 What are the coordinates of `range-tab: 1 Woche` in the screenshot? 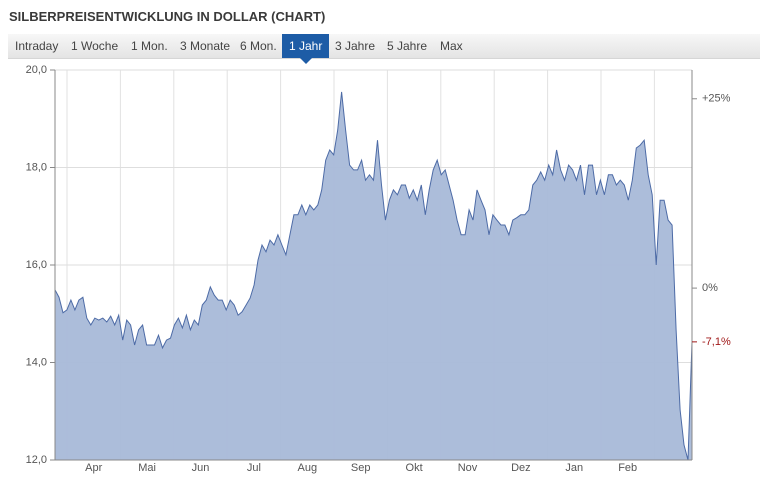 It's located at (95, 46).